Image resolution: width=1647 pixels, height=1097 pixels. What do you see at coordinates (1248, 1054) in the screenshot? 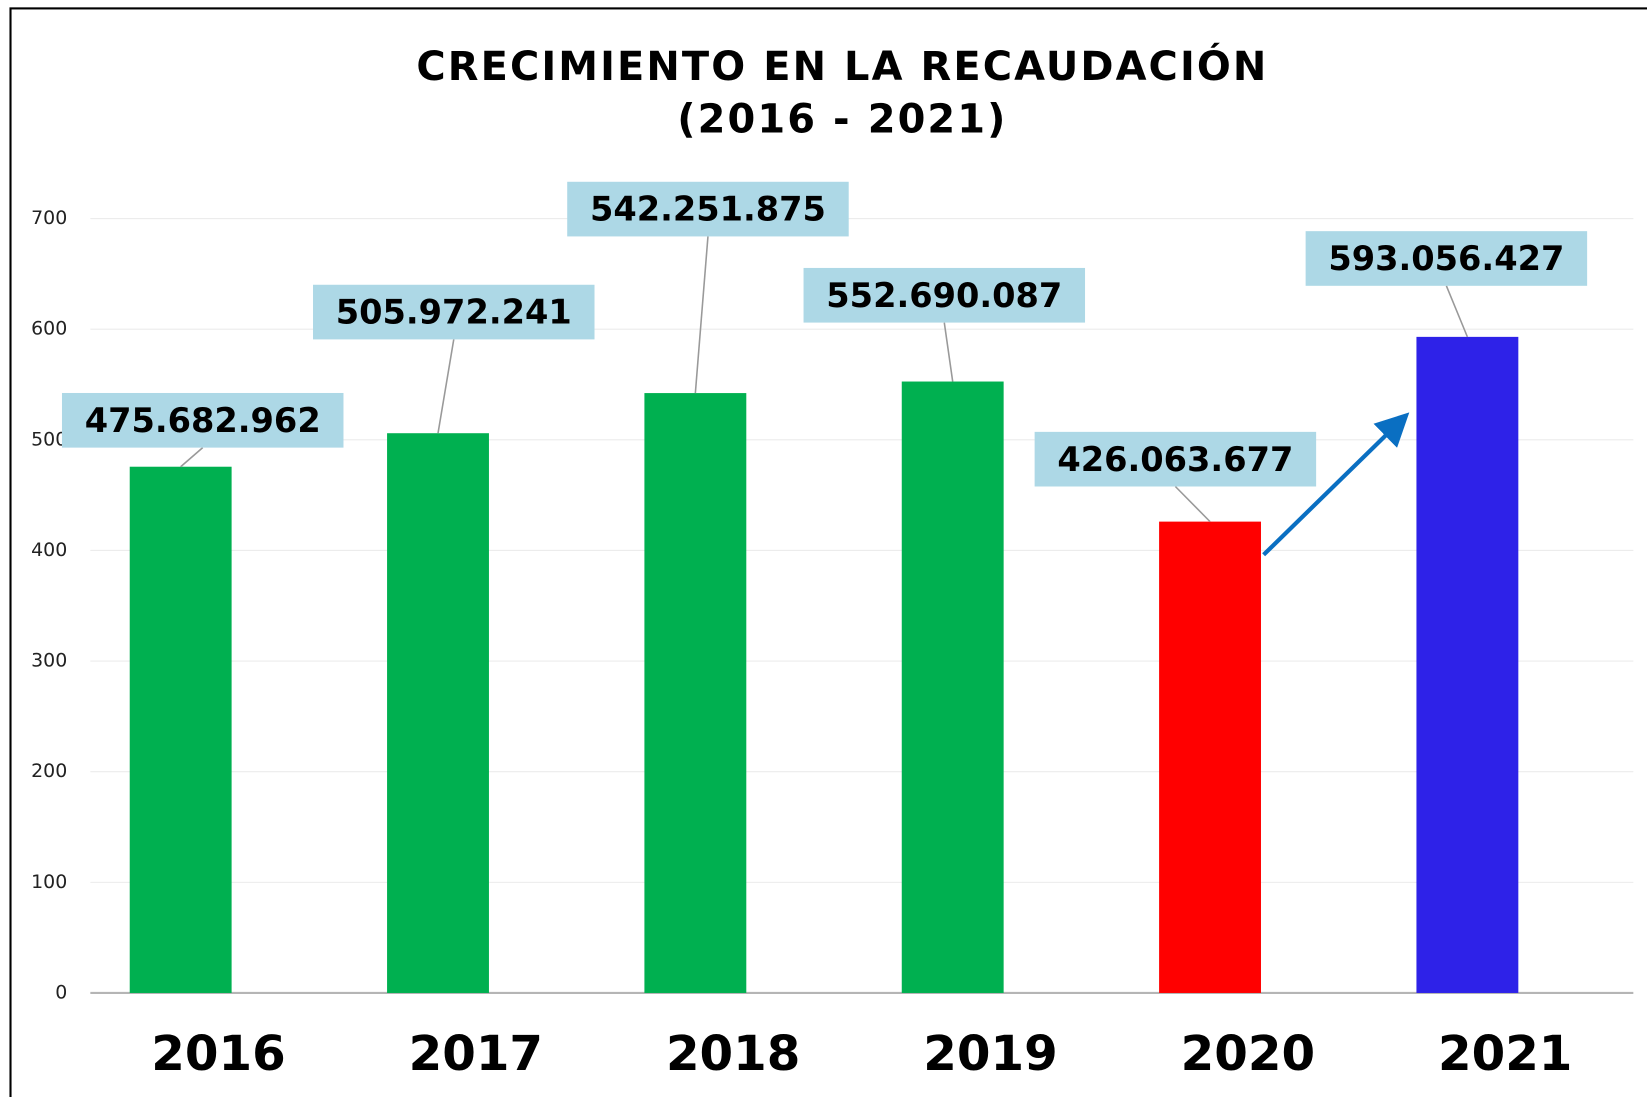
I see `x-tick-label: 2020` at bounding box center [1248, 1054].